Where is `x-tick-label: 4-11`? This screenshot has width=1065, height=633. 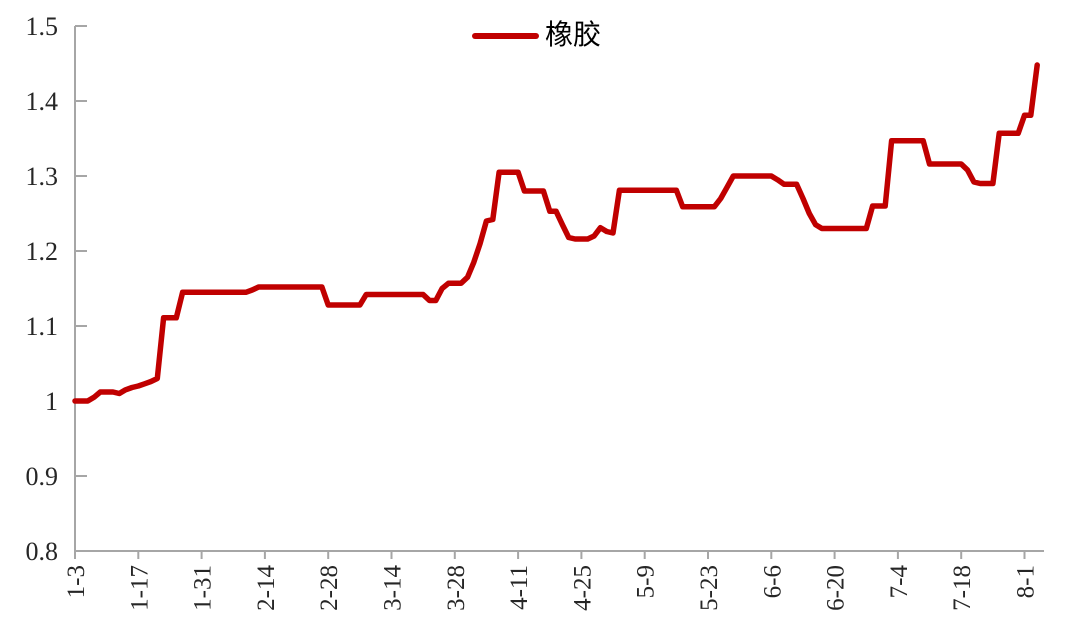 x-tick-label: 4-11 is located at coordinates (519, 587).